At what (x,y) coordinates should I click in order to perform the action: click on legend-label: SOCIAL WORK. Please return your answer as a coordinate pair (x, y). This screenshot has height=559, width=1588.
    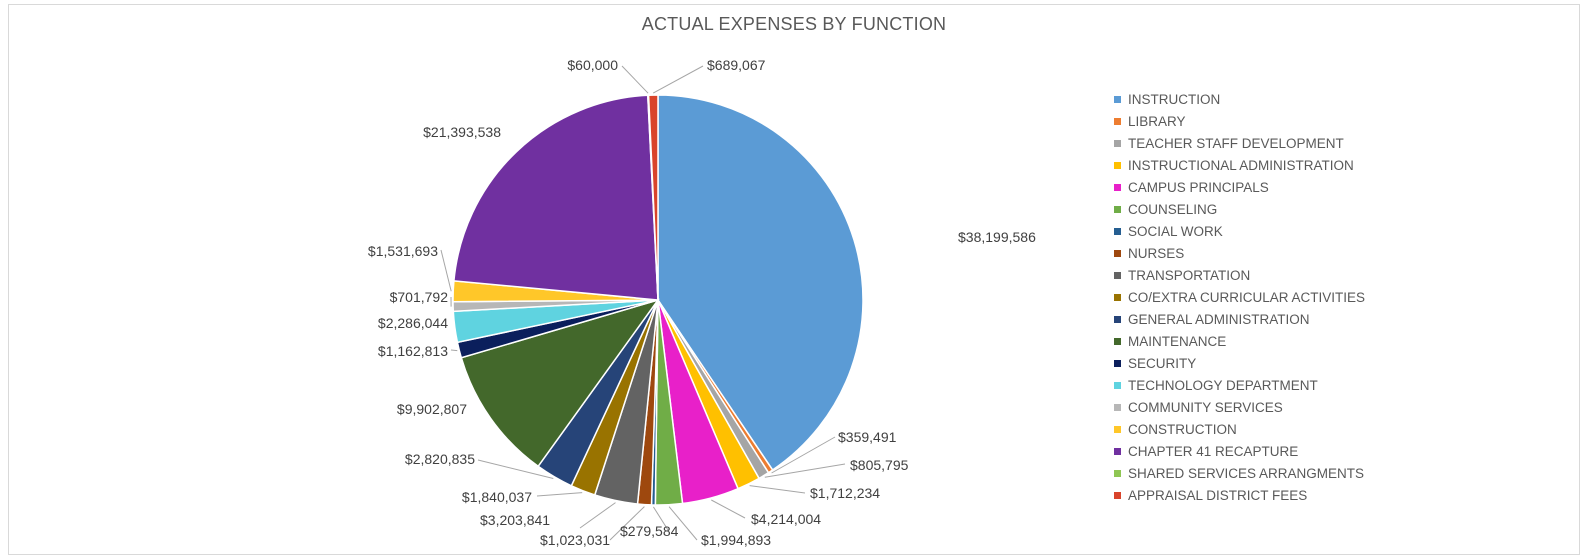
    Looking at the image, I should click on (1175, 231).